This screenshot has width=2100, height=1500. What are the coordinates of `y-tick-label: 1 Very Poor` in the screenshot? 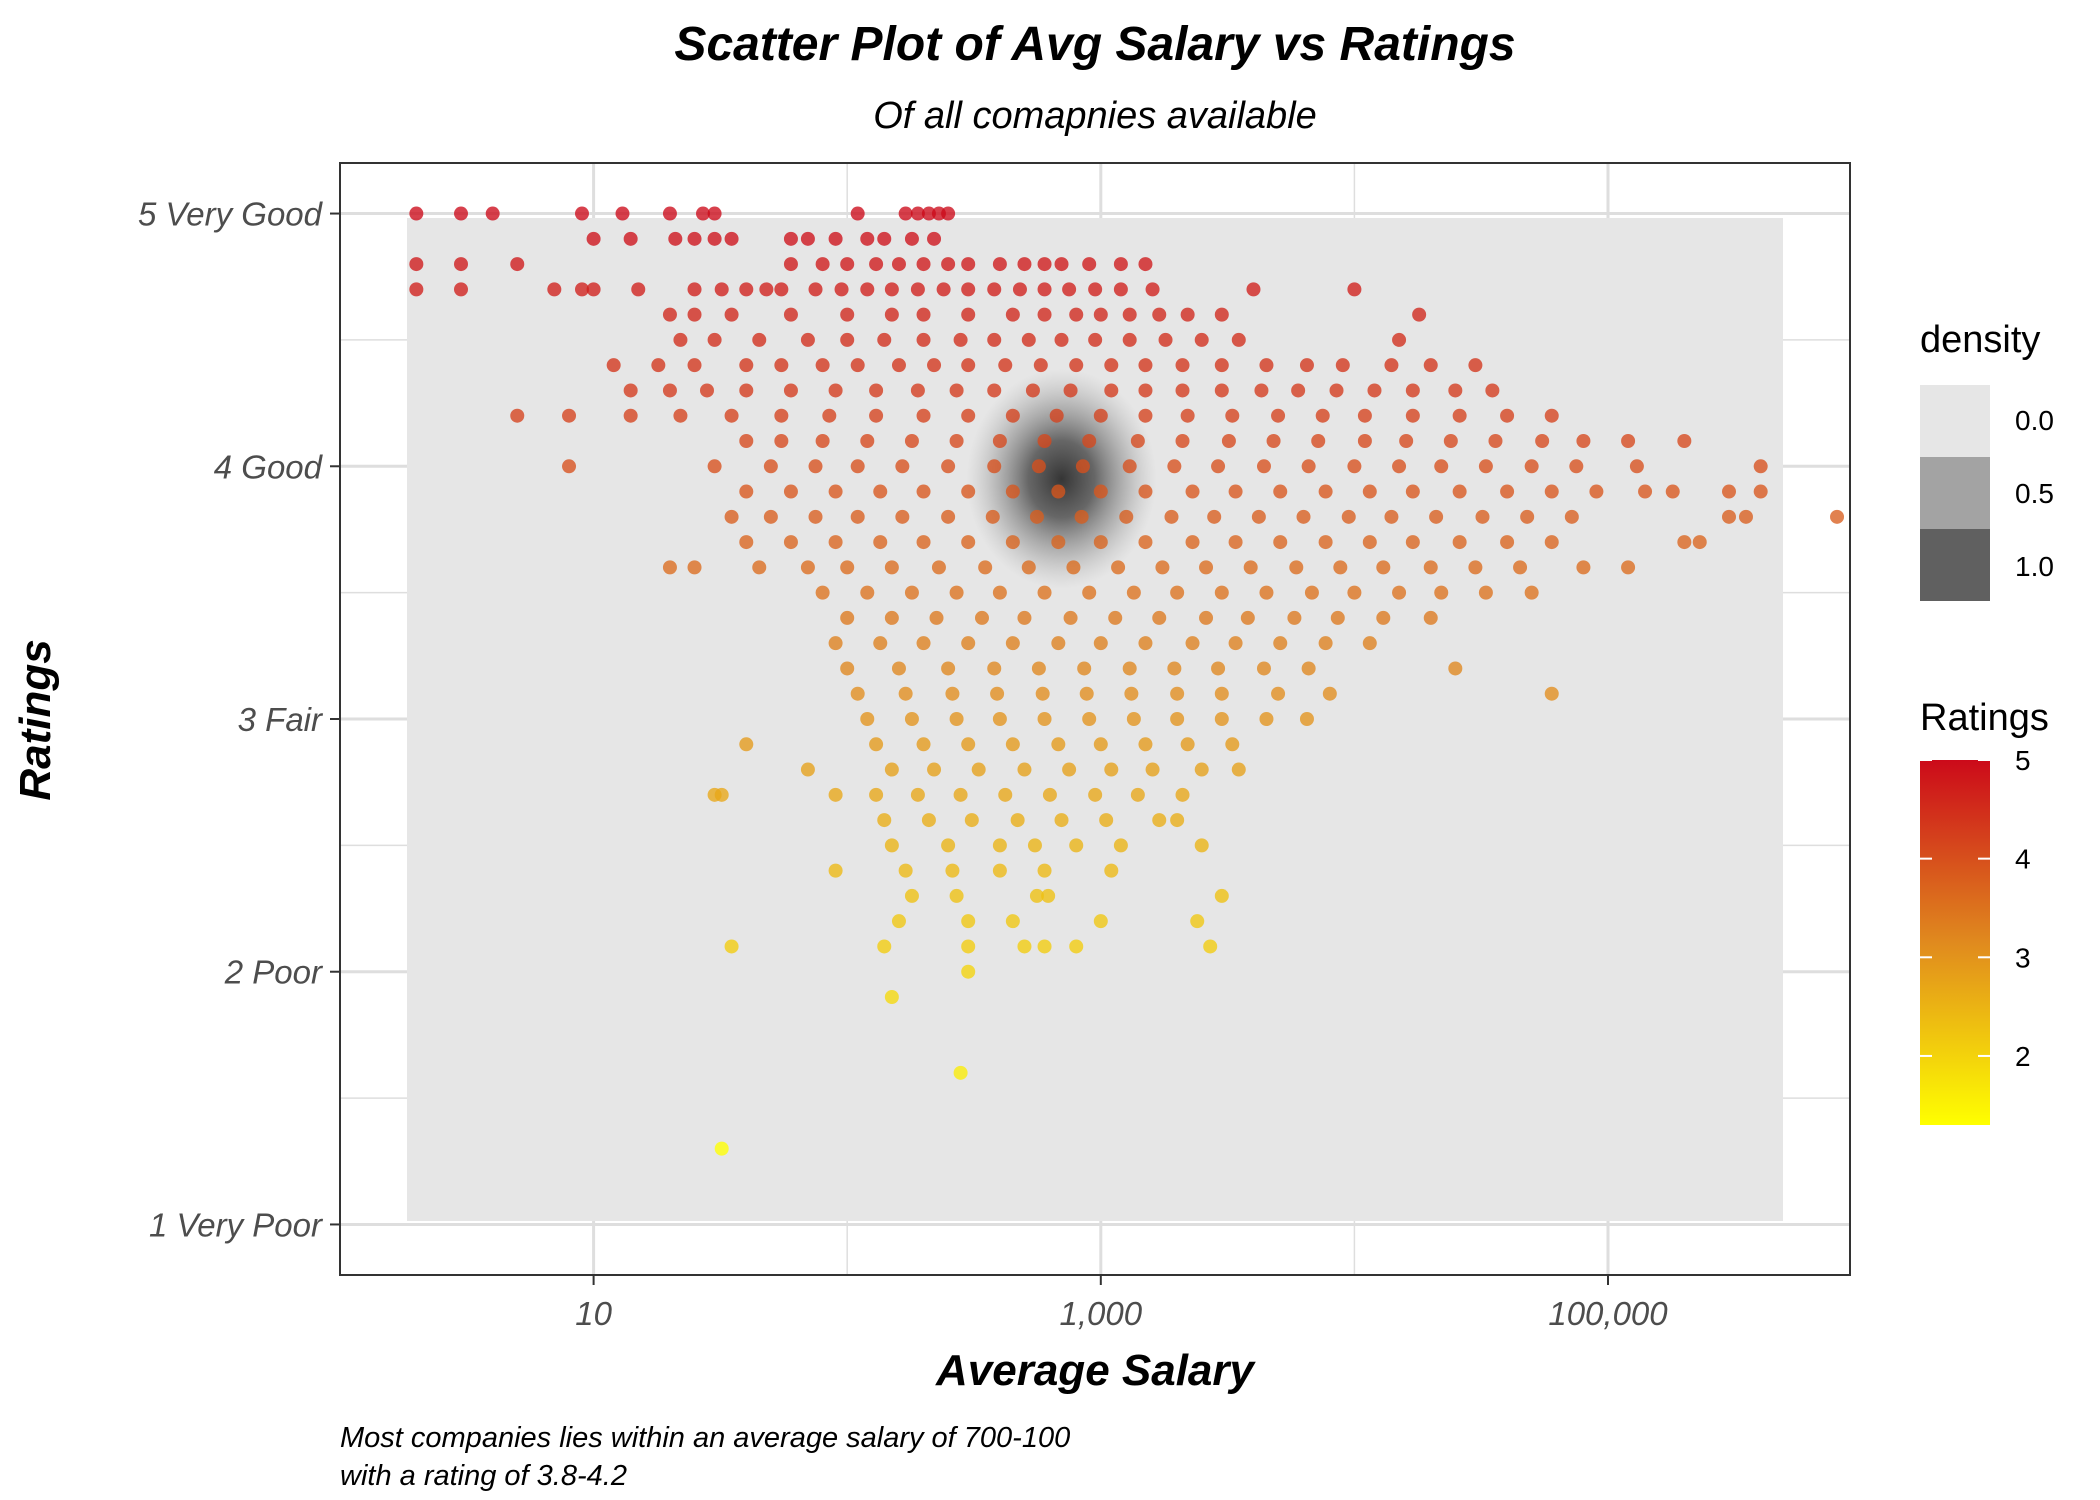 It's located at (236, 1224).